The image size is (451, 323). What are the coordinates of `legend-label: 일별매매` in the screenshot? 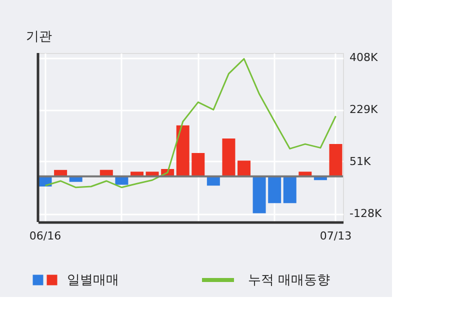 It's located at (93, 280).